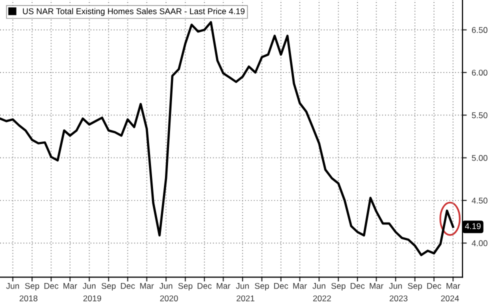 Image resolution: width=500 pixels, height=308 pixels. I want to click on y-tick-label: 6.00, so click(480, 73).